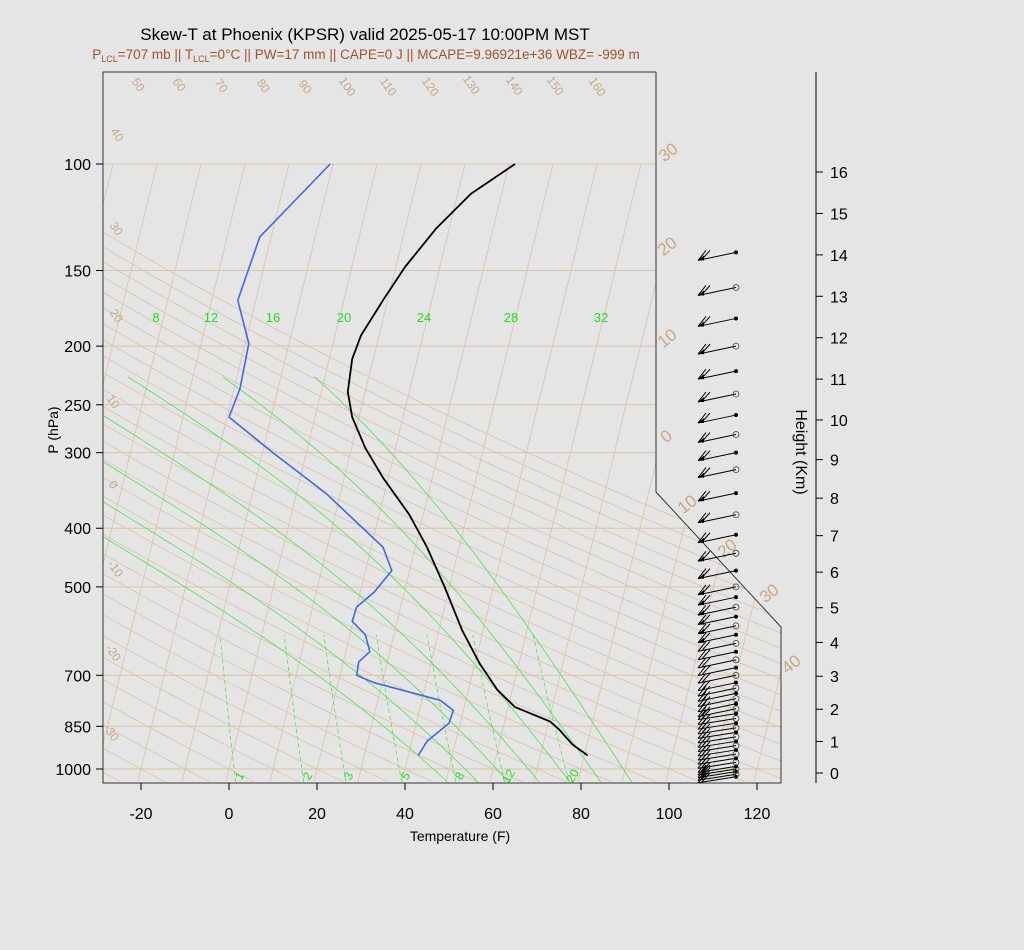 Image resolution: width=1024 pixels, height=950 pixels. Describe the element at coordinates (667, 246) in the screenshot. I see `isotherm-label: 20` at that location.